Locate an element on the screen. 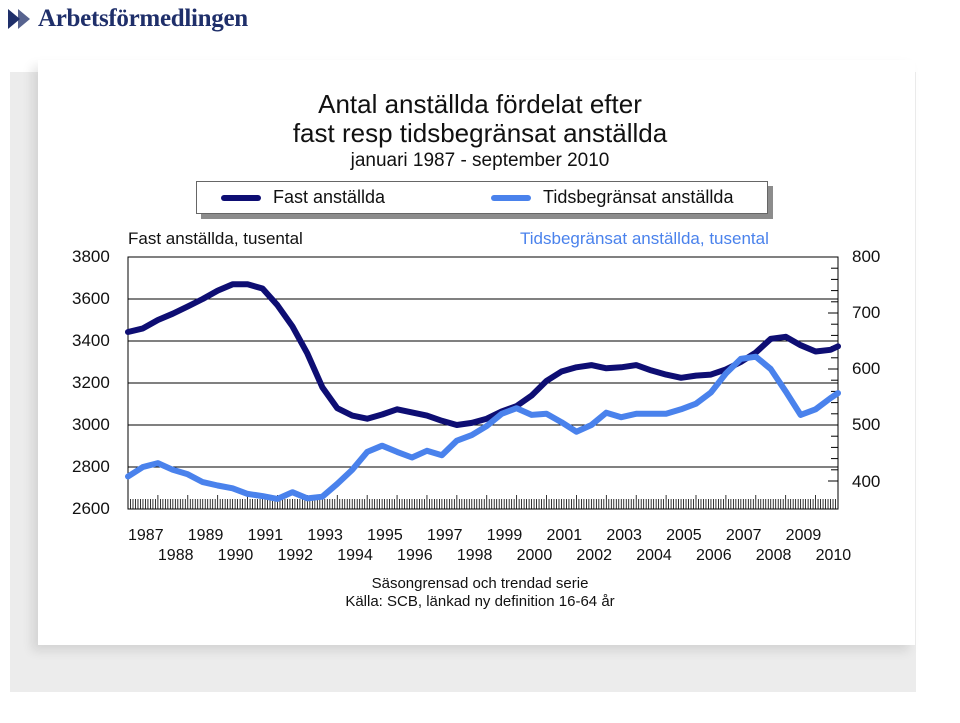 This screenshot has width=960, height=723. legend-swatch-tids is located at coordinates (511, 198).